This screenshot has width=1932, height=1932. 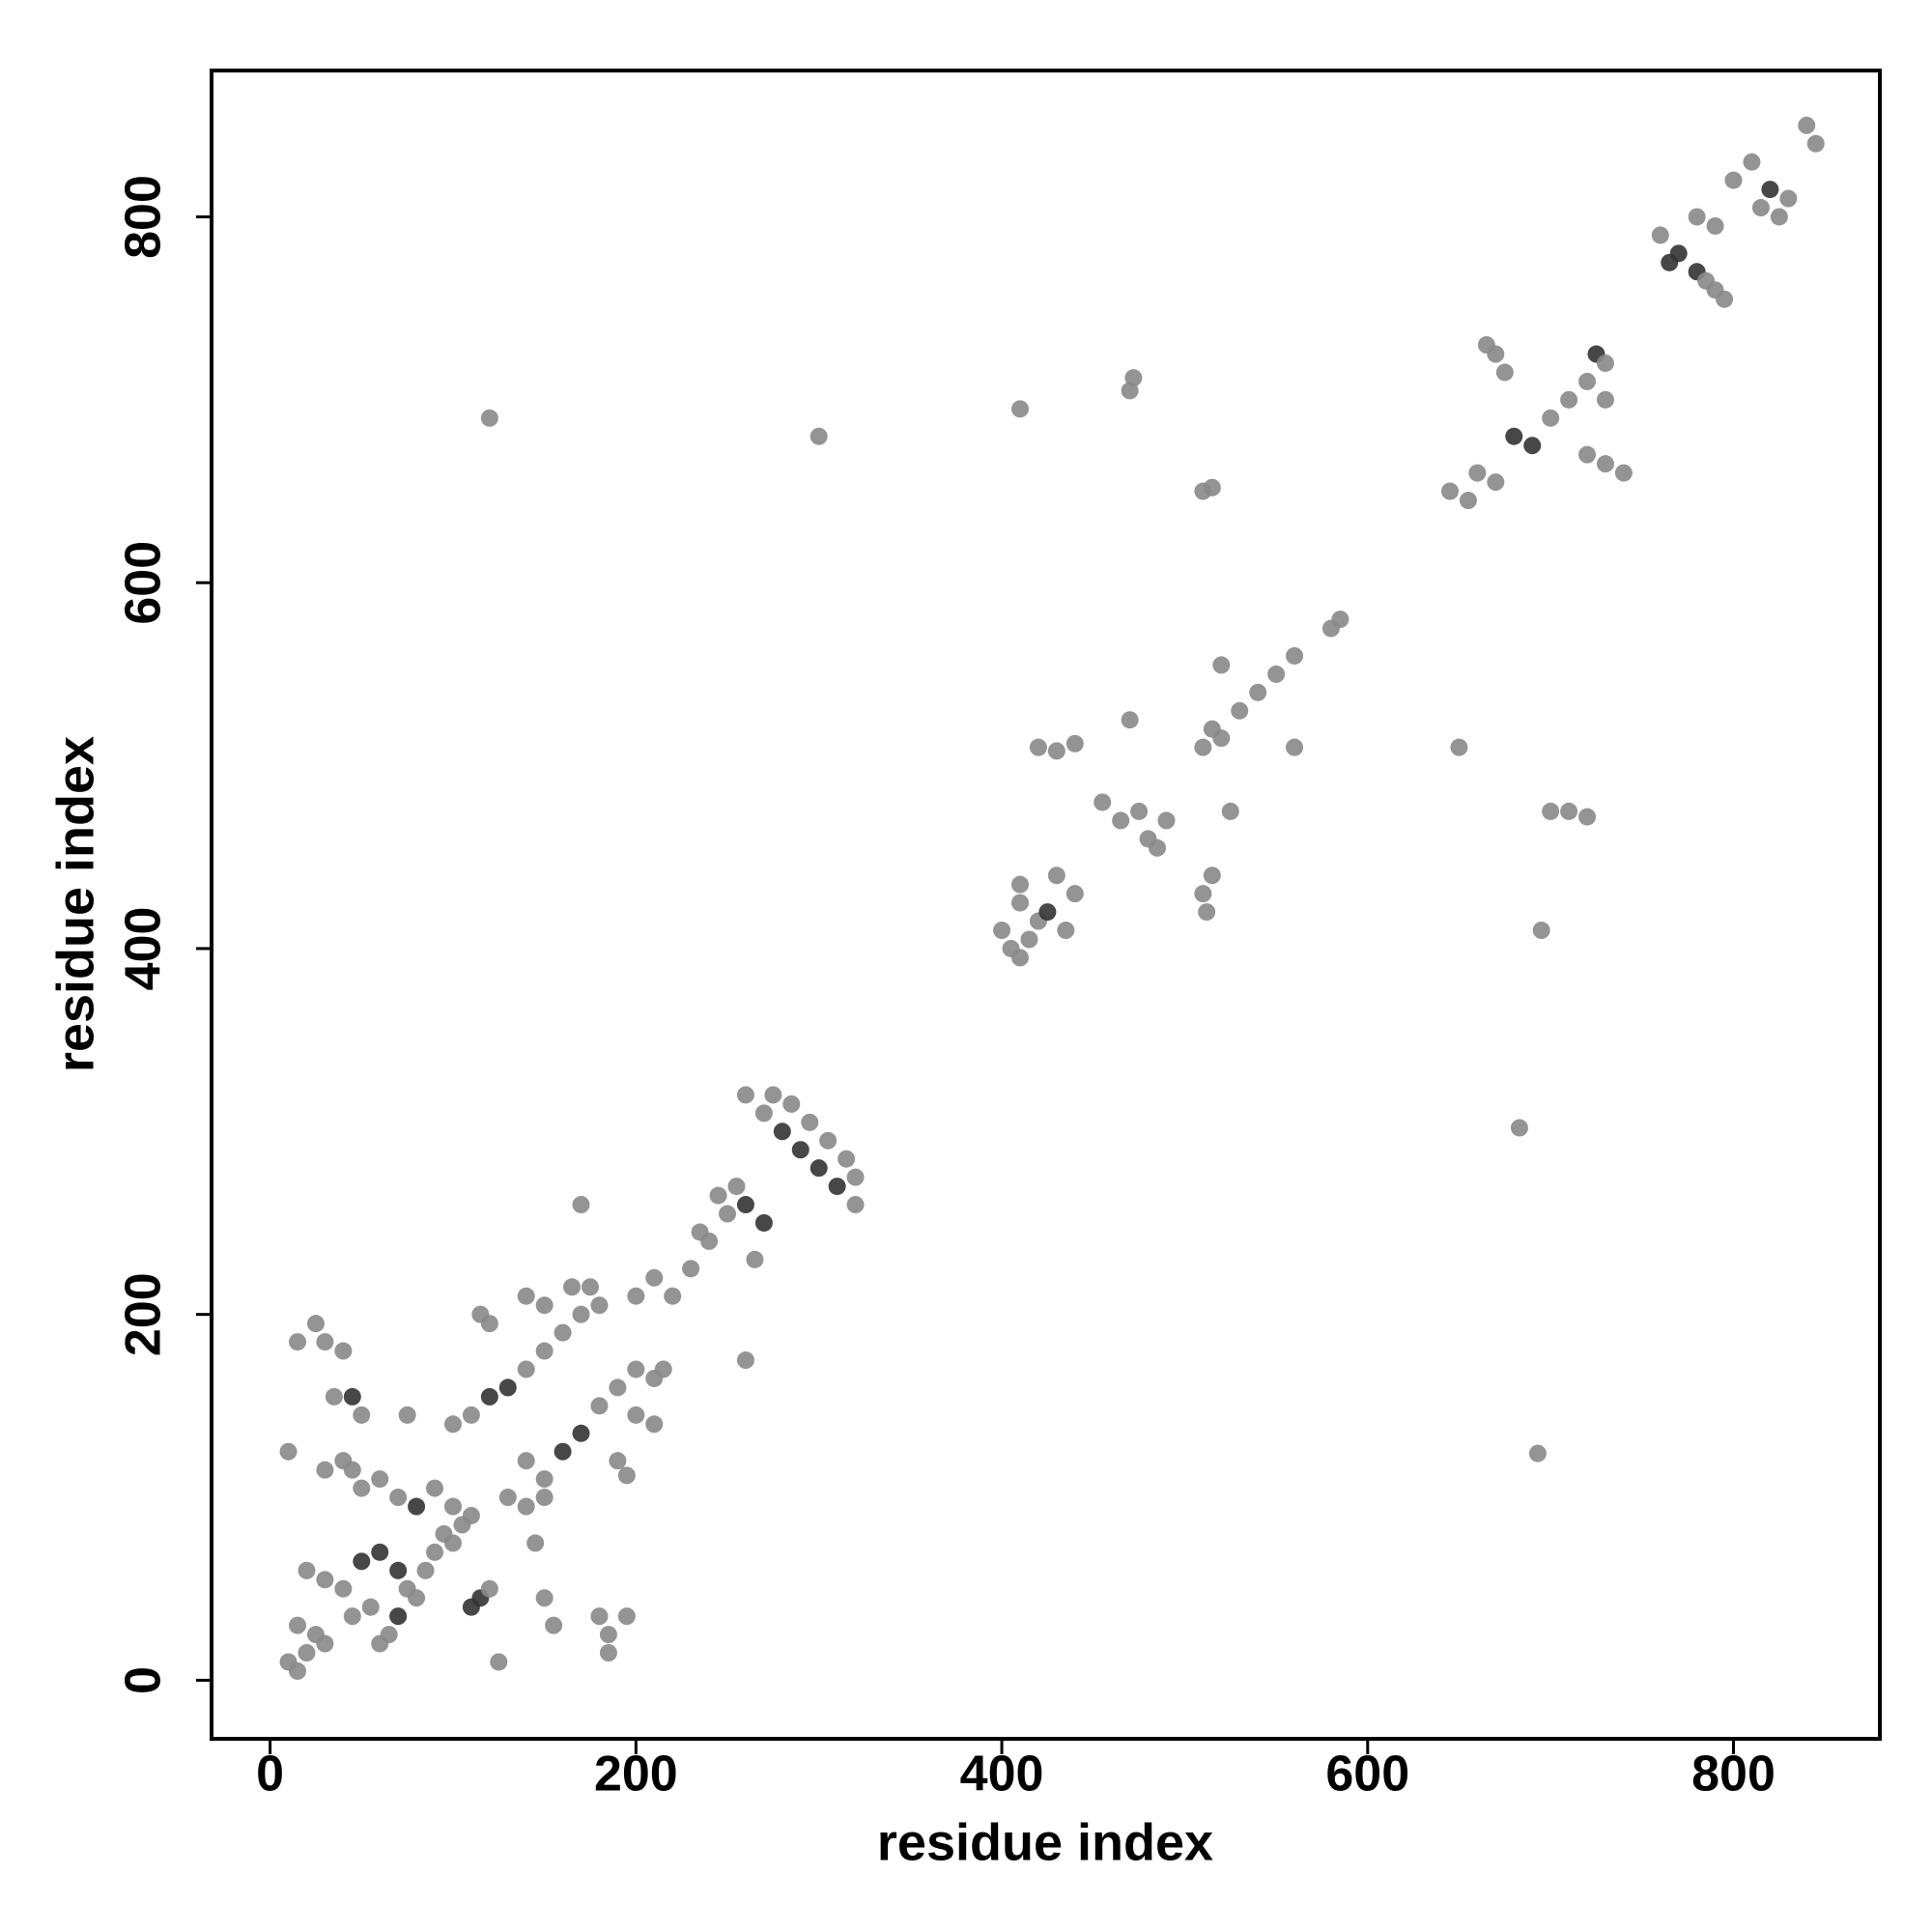 What do you see at coordinates (75, 904) in the screenshot?
I see `y-axis-title: residue index` at bounding box center [75, 904].